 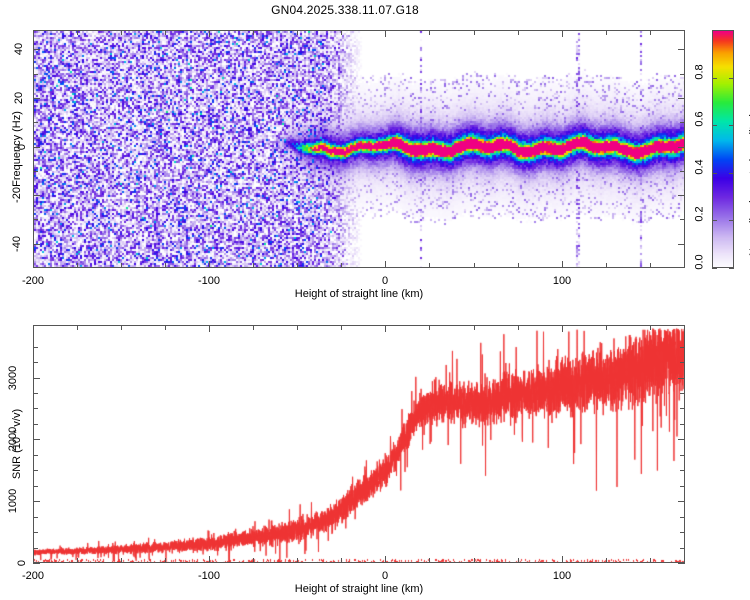 I want to click on colorbar-tick-label: 0.6, so click(x=699, y=119).